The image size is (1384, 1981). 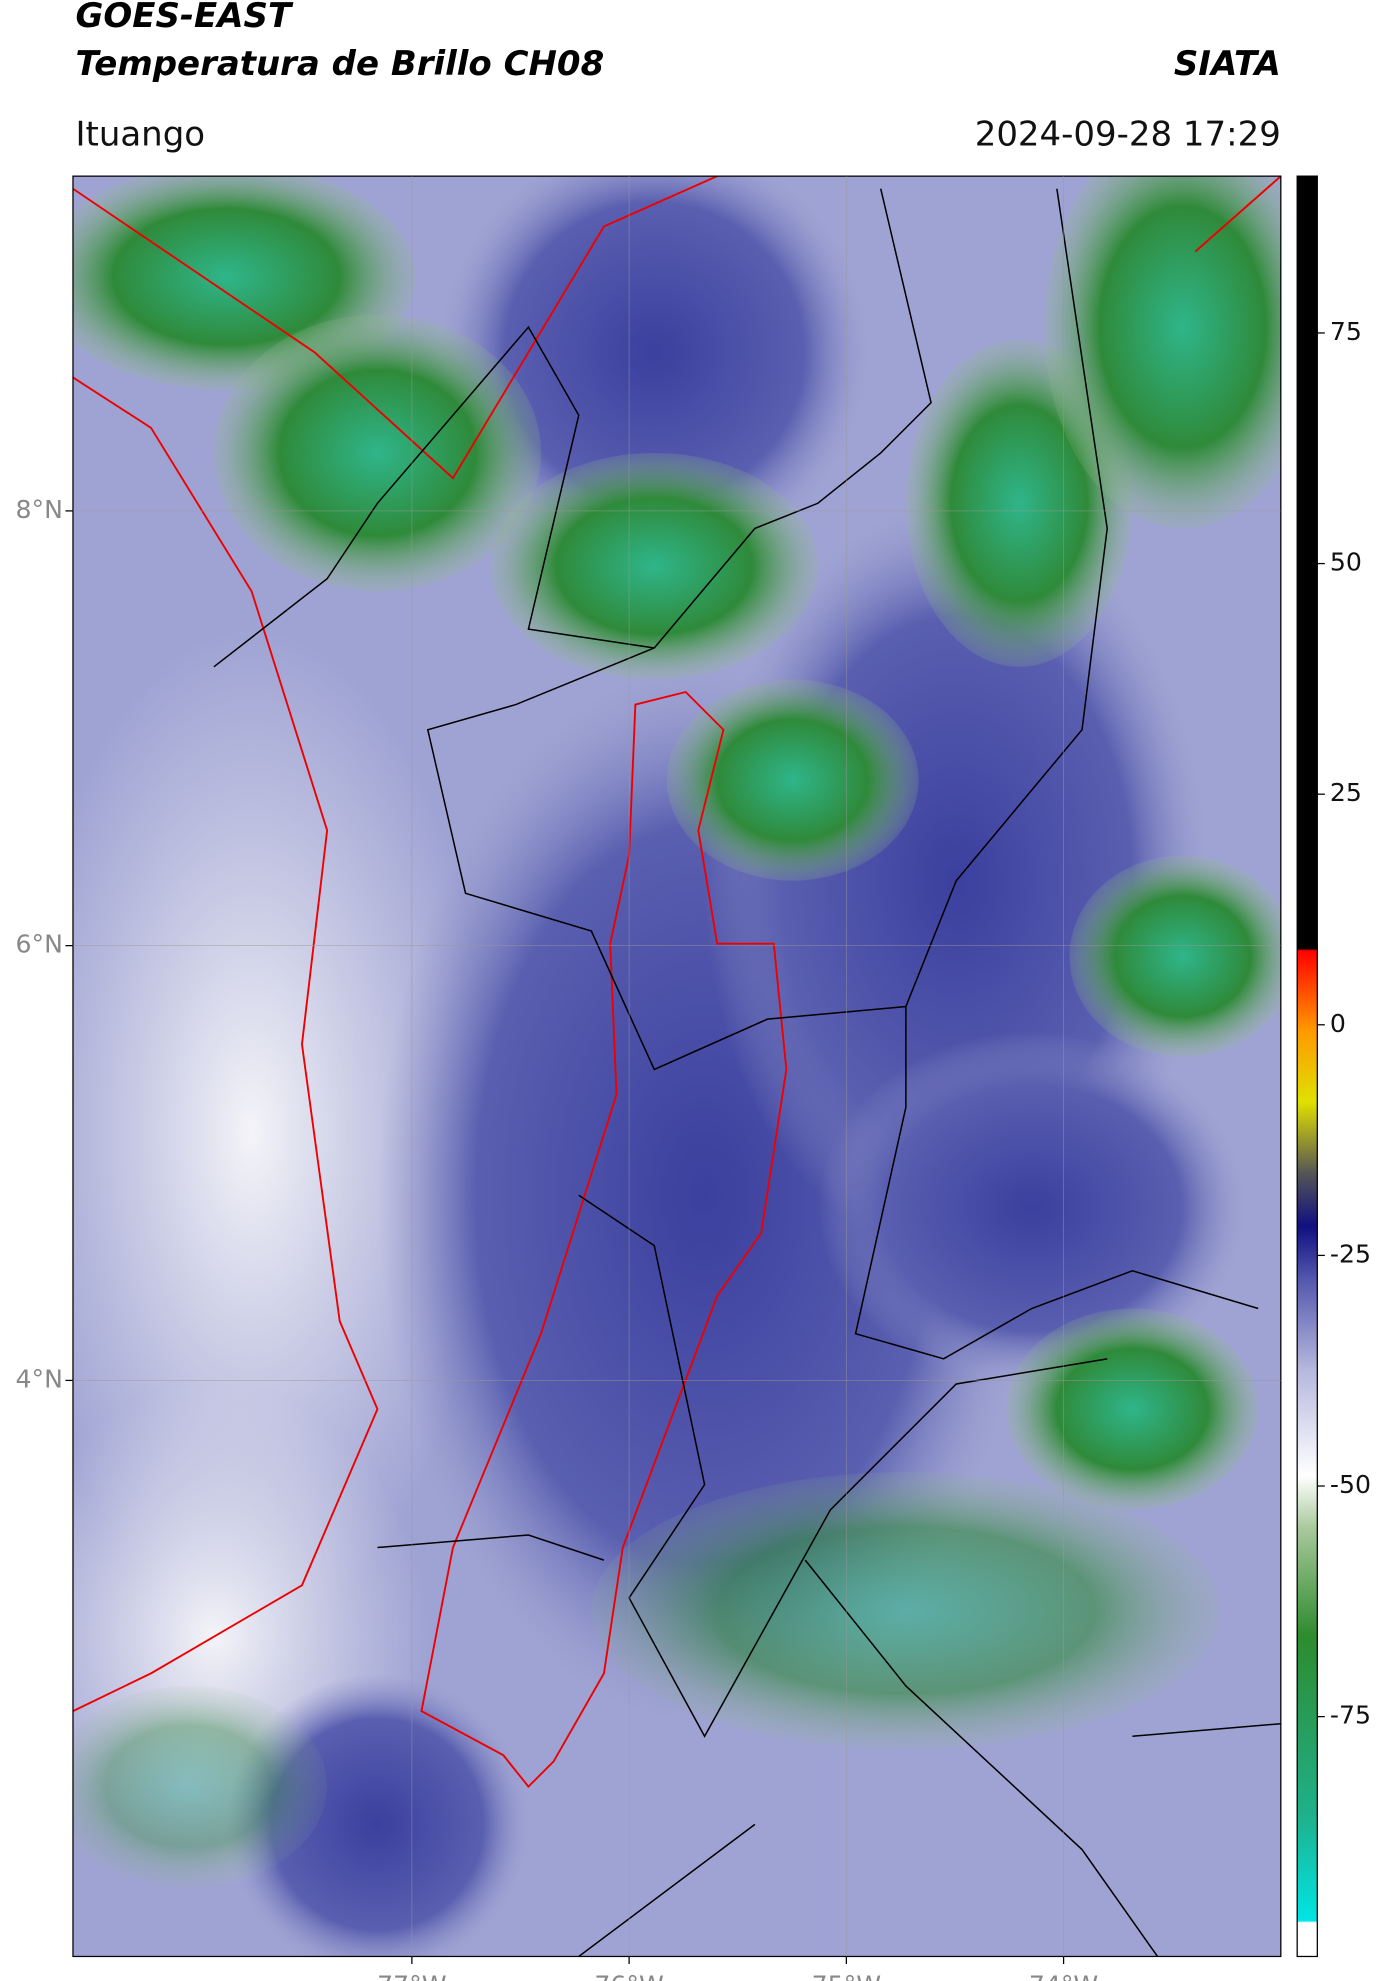 I want to click on colorbar-label: 0, so click(x=1338, y=1023).